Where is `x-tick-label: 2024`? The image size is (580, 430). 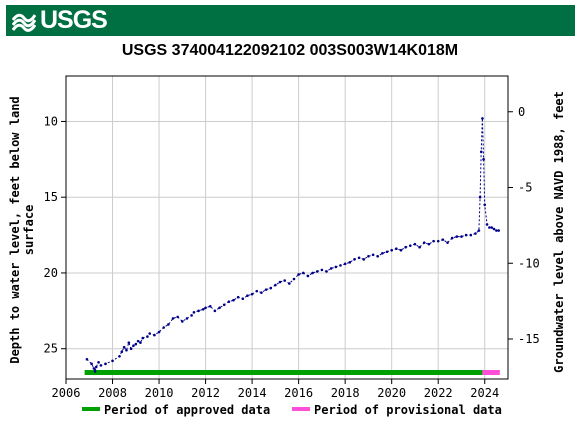
x-tick-label: 2024 is located at coordinates (484, 393).